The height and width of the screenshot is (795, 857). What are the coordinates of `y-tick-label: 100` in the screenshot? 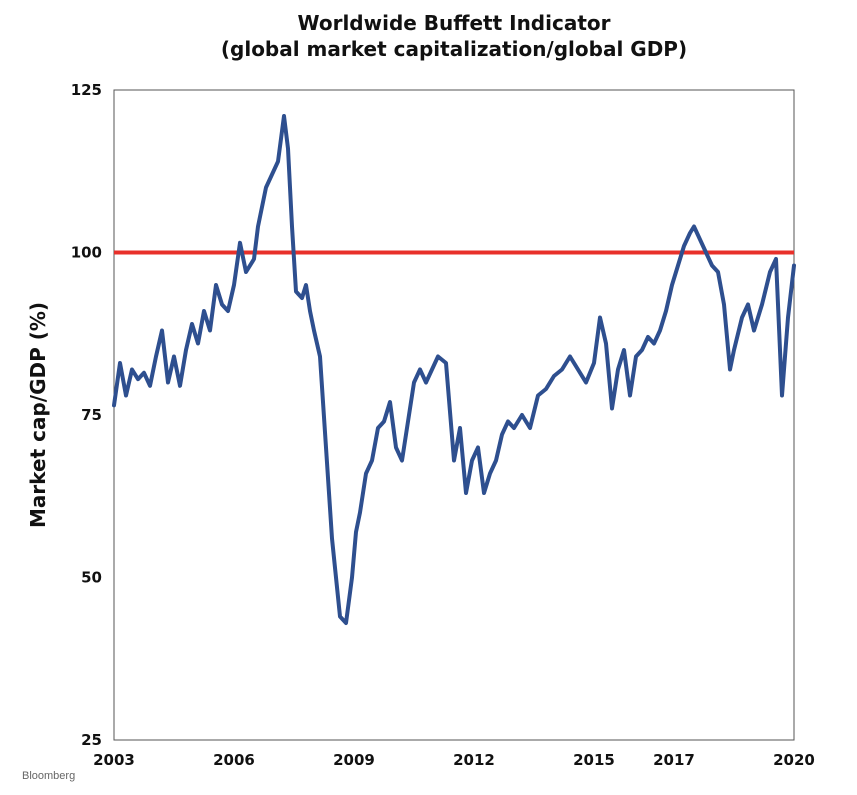 It's located at (86, 253).